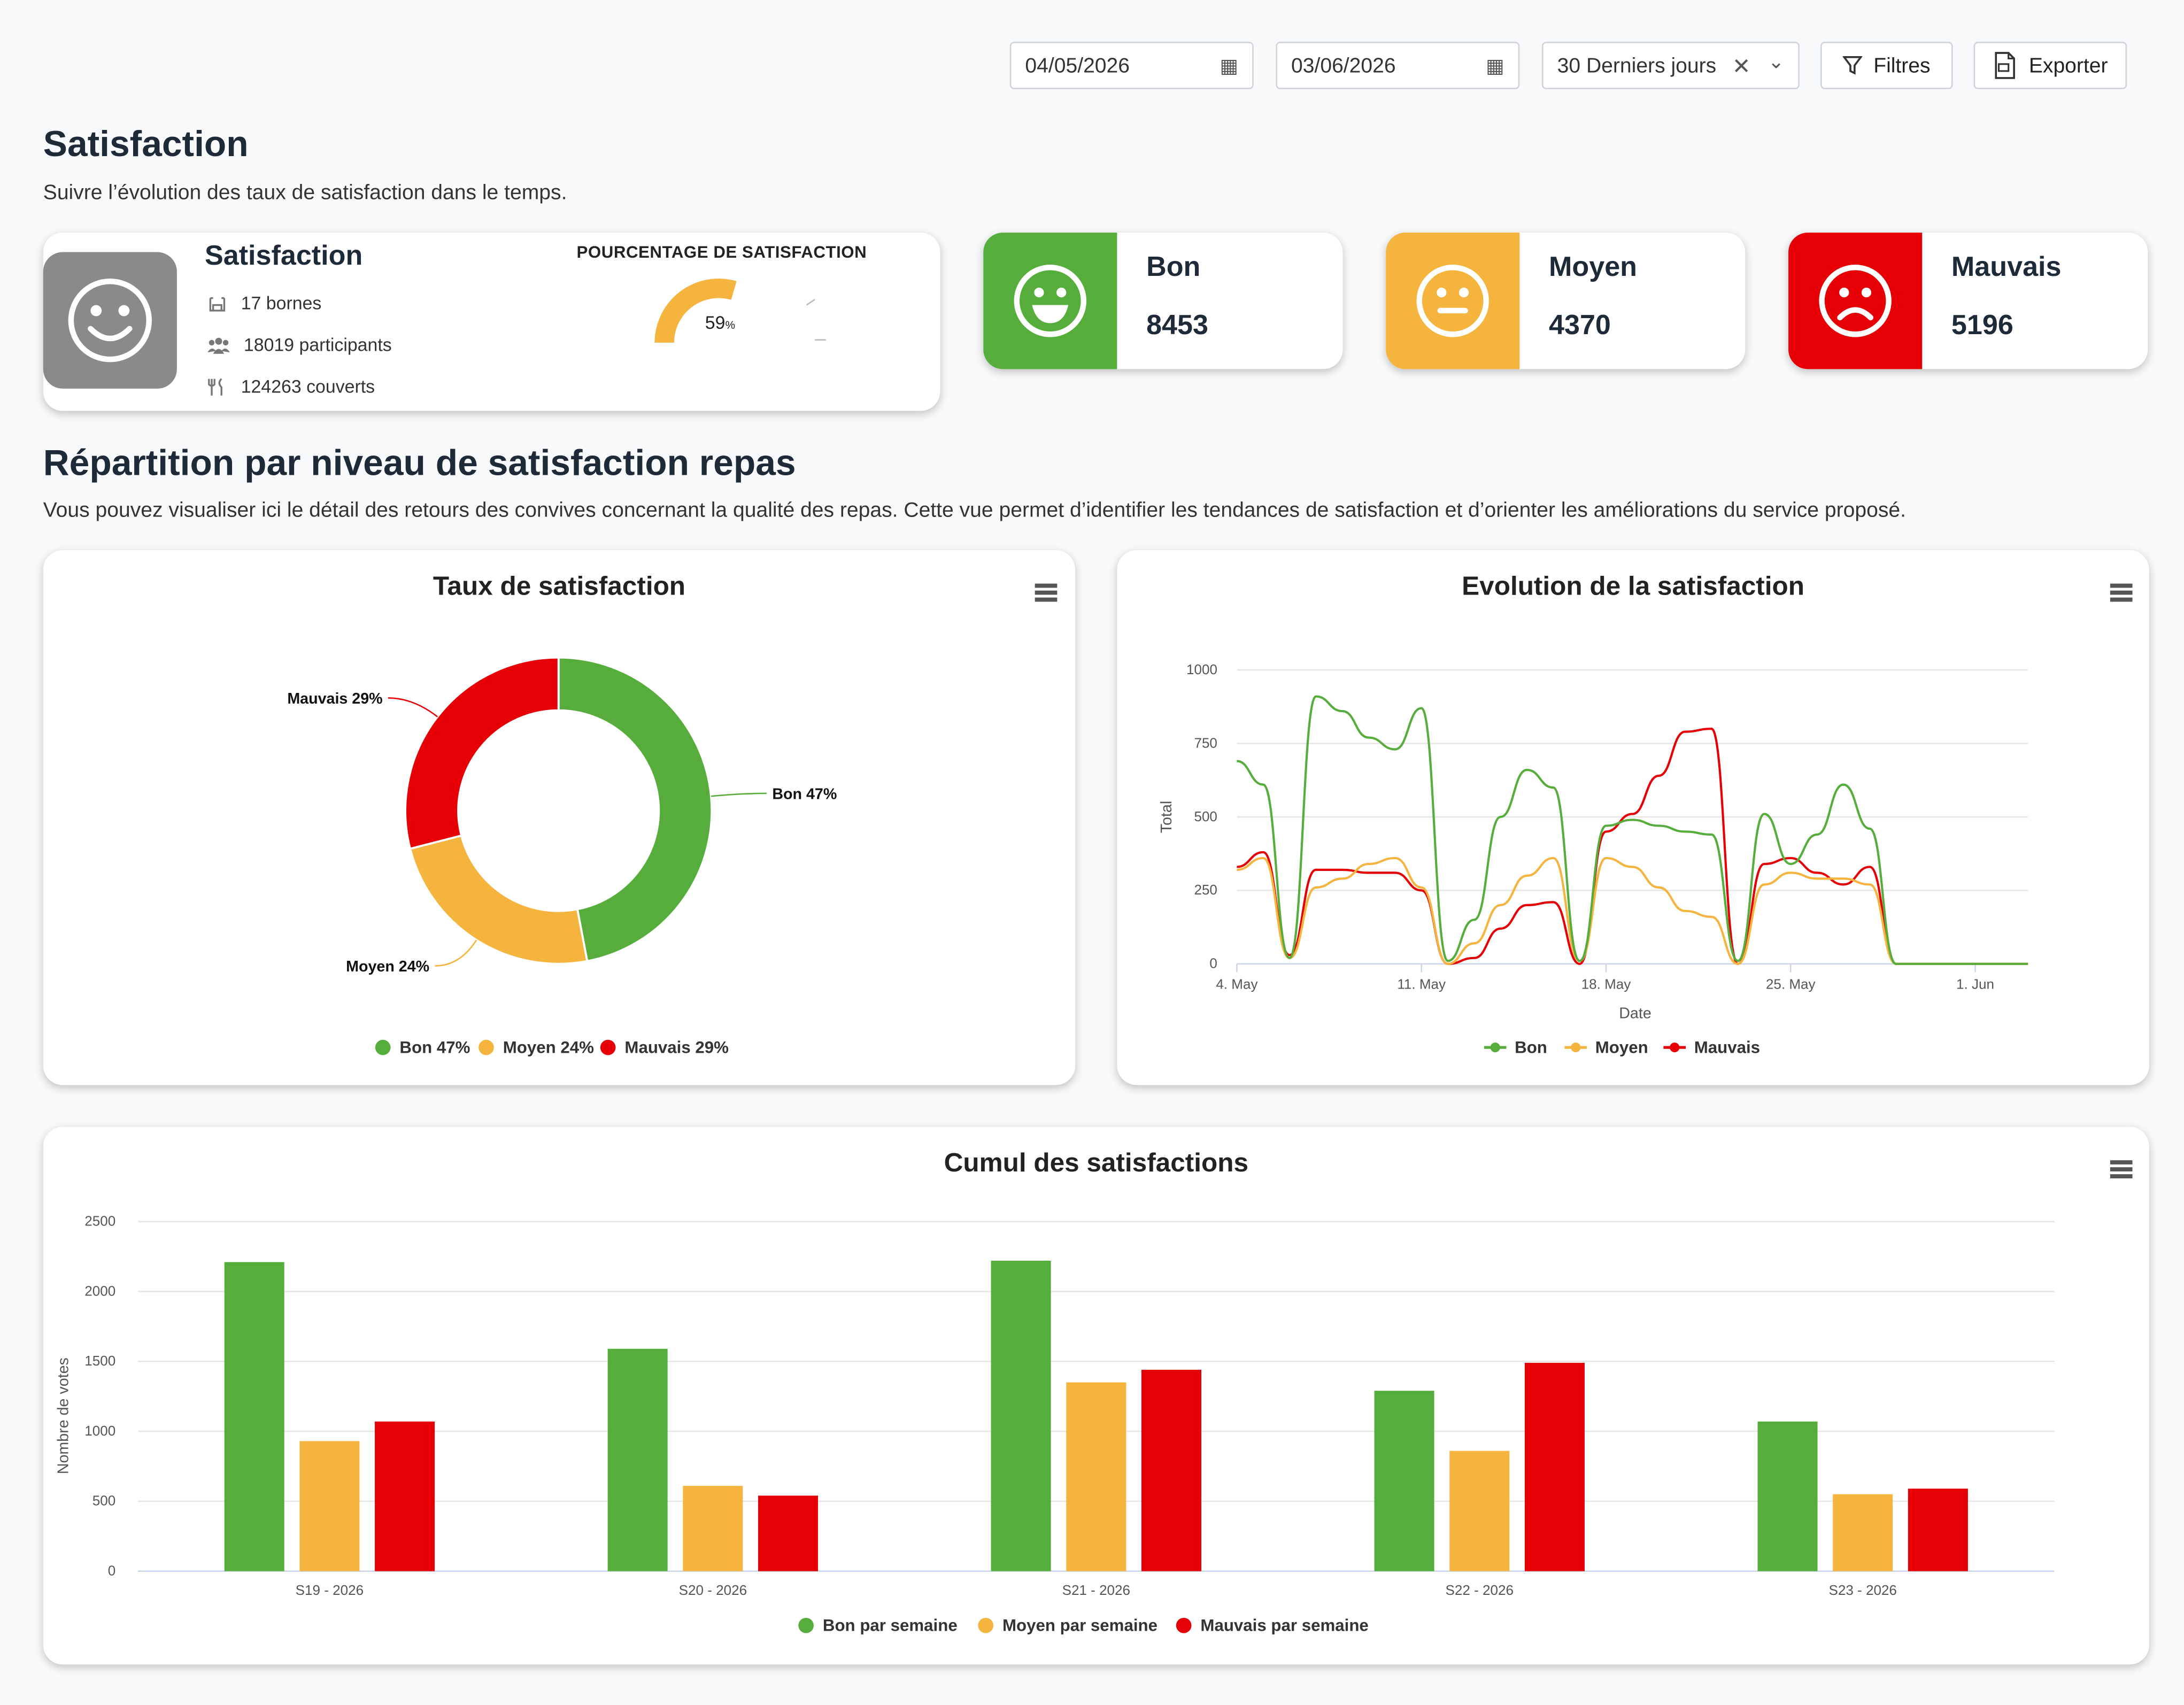 The image size is (2184, 1705). I want to click on x-tick-label: S23 - 2026, so click(1862, 1590).